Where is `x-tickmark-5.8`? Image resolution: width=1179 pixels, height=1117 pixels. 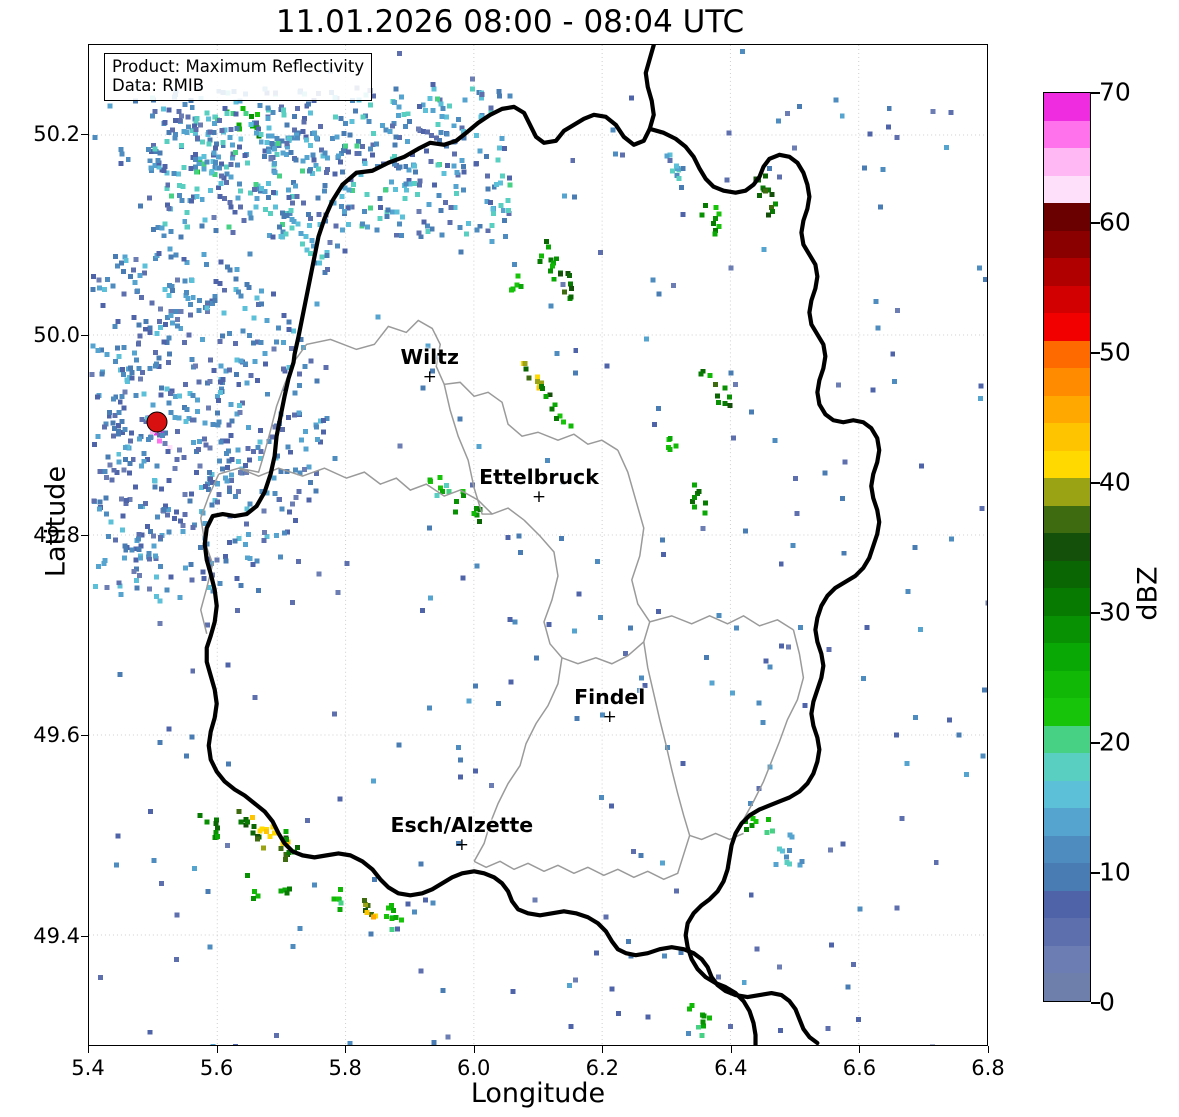 x-tickmark-5.8 is located at coordinates (346, 1049).